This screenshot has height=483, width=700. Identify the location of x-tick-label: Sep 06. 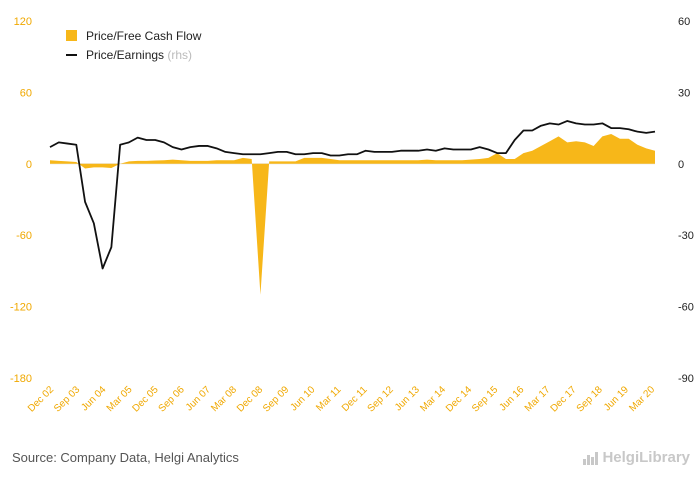
(172, 399).